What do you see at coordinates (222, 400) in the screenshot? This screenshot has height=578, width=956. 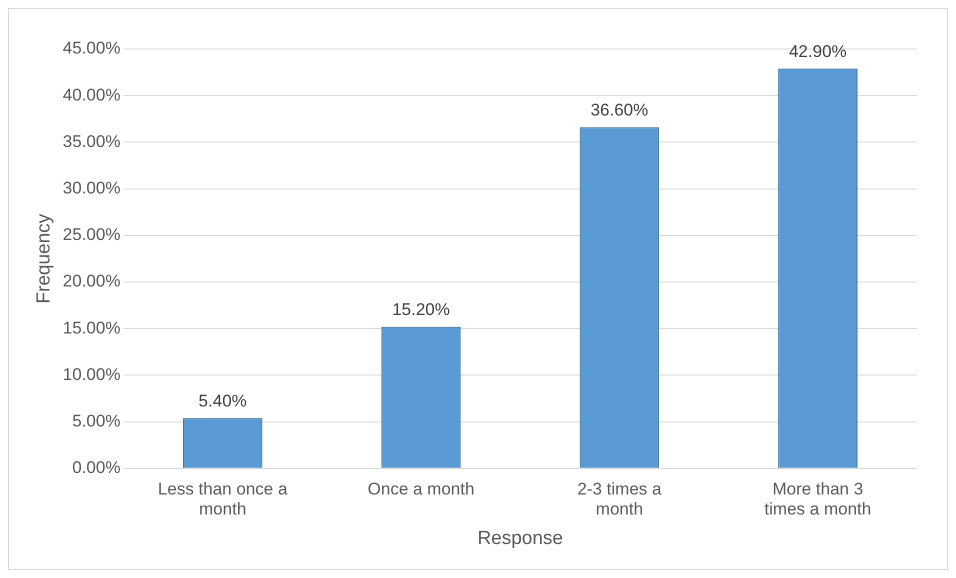 I see `data-label: 5.40%` at bounding box center [222, 400].